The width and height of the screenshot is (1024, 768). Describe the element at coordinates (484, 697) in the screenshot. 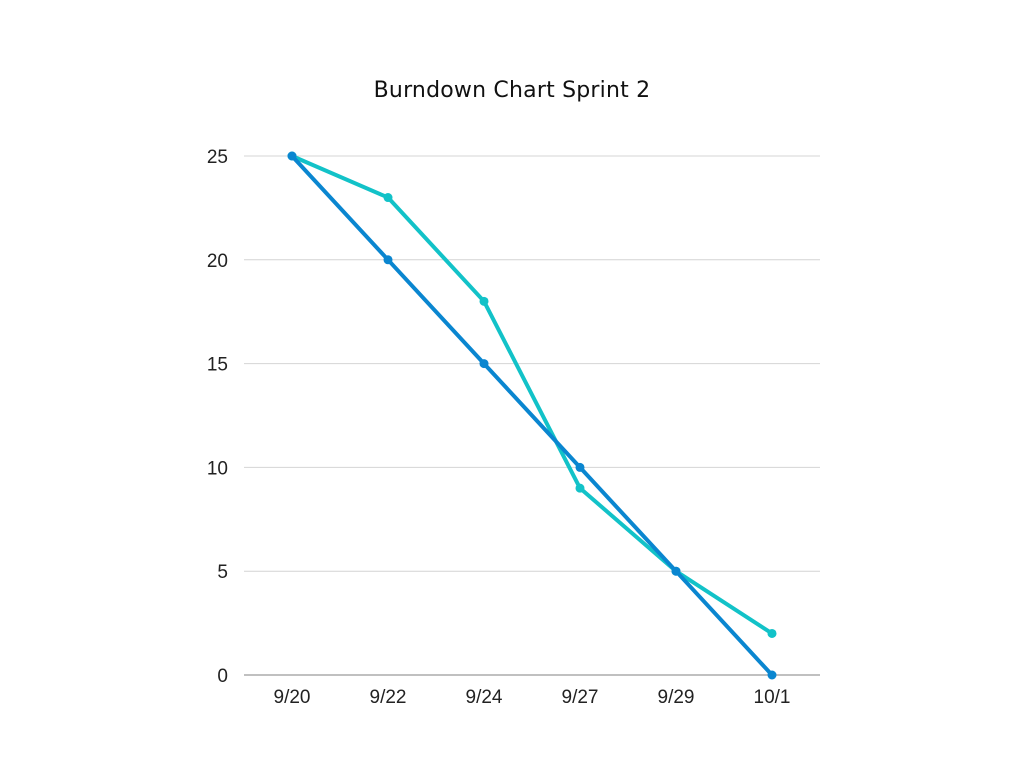

I see `x-tick-label: 9/24` at that location.